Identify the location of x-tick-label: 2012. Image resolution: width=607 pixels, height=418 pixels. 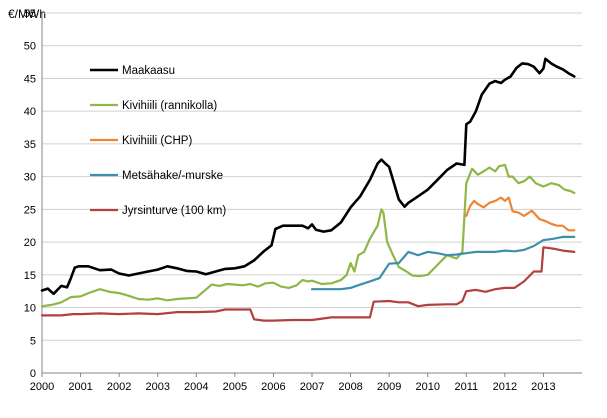
(505, 387).